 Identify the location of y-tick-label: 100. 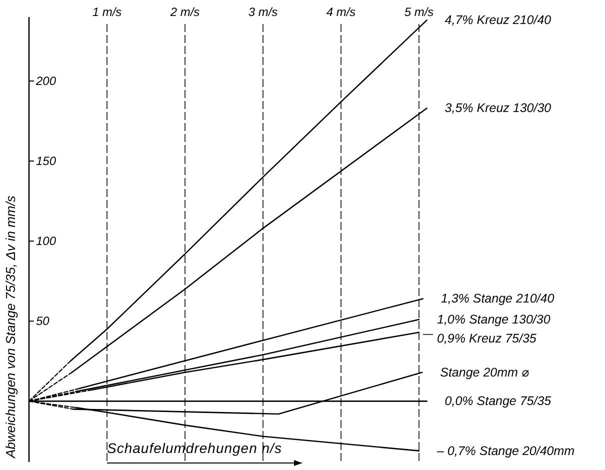
(46, 241).